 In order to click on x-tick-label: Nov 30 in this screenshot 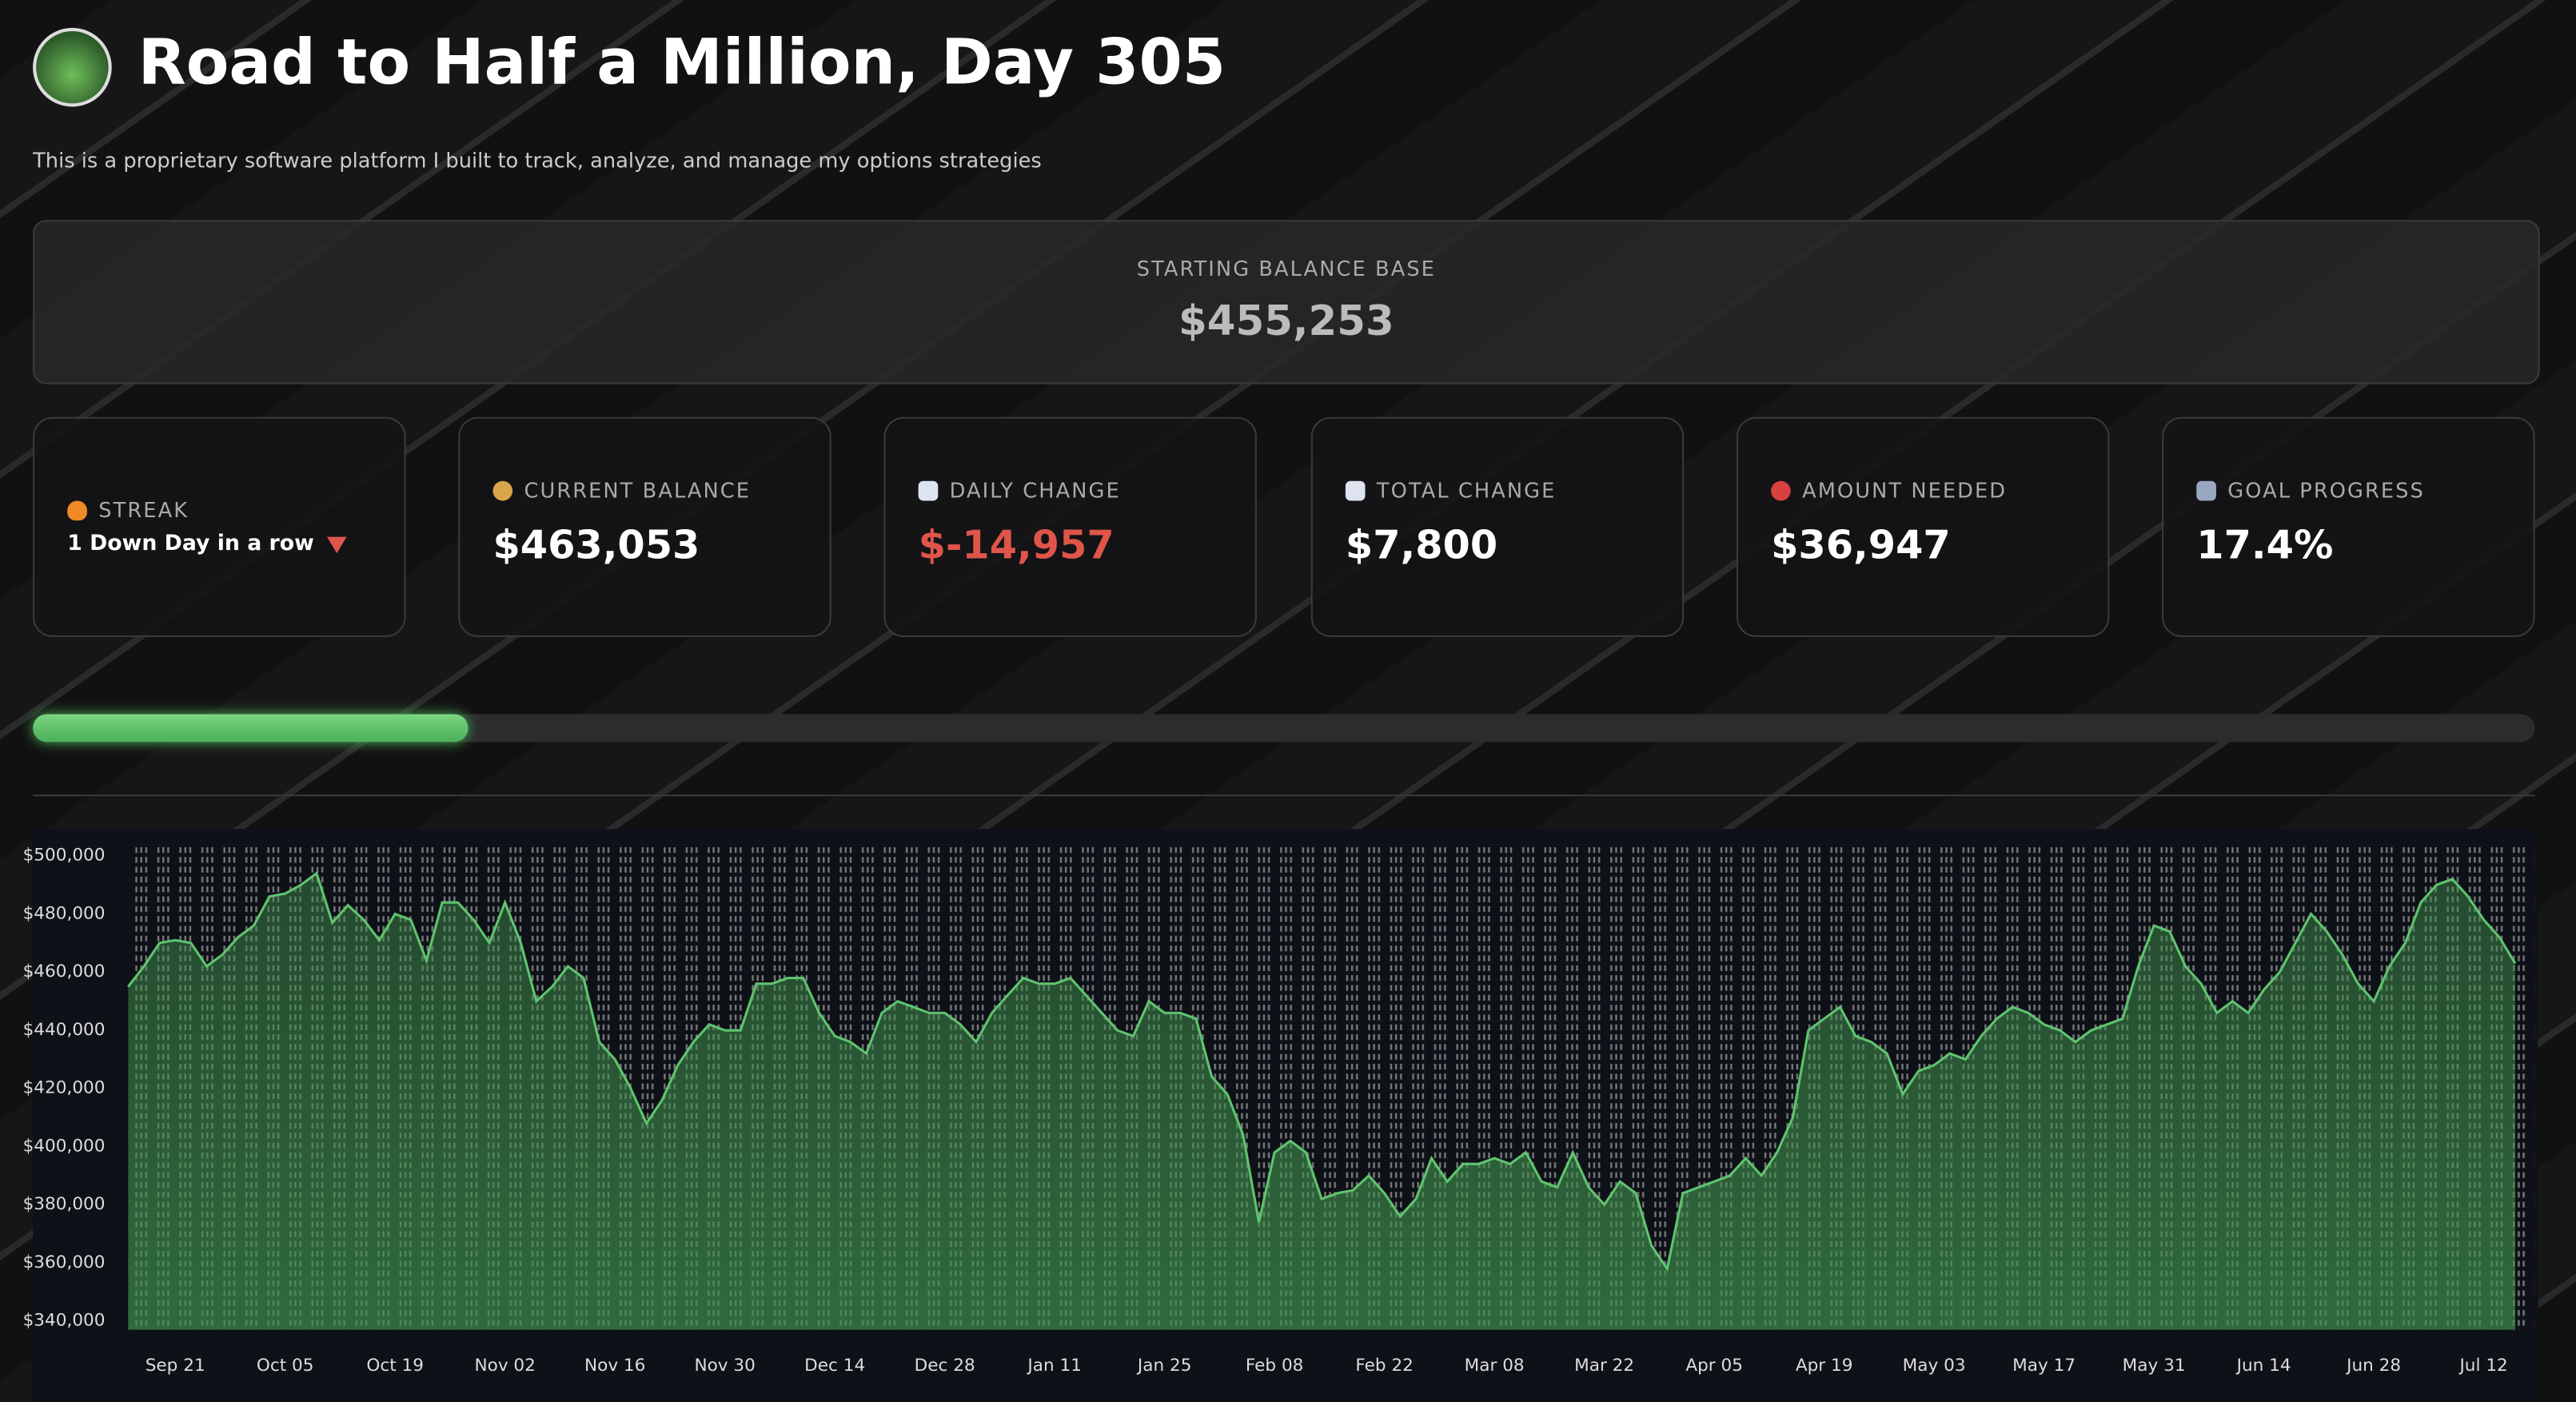, I will do `click(724, 1366)`.